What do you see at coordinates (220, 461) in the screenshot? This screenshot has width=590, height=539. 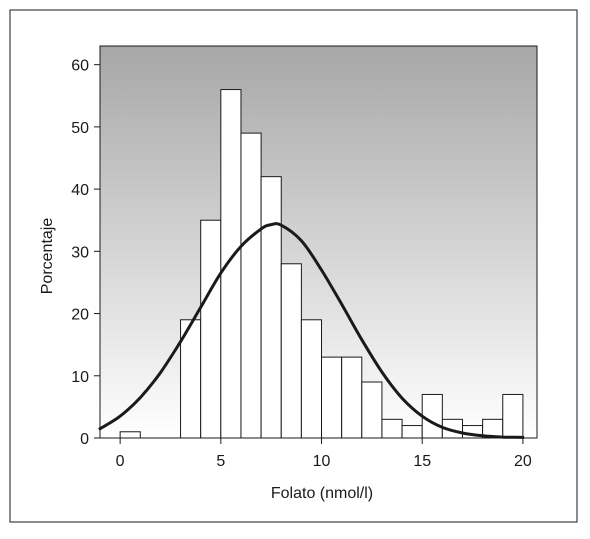 I see `x-tick-label: 5` at bounding box center [220, 461].